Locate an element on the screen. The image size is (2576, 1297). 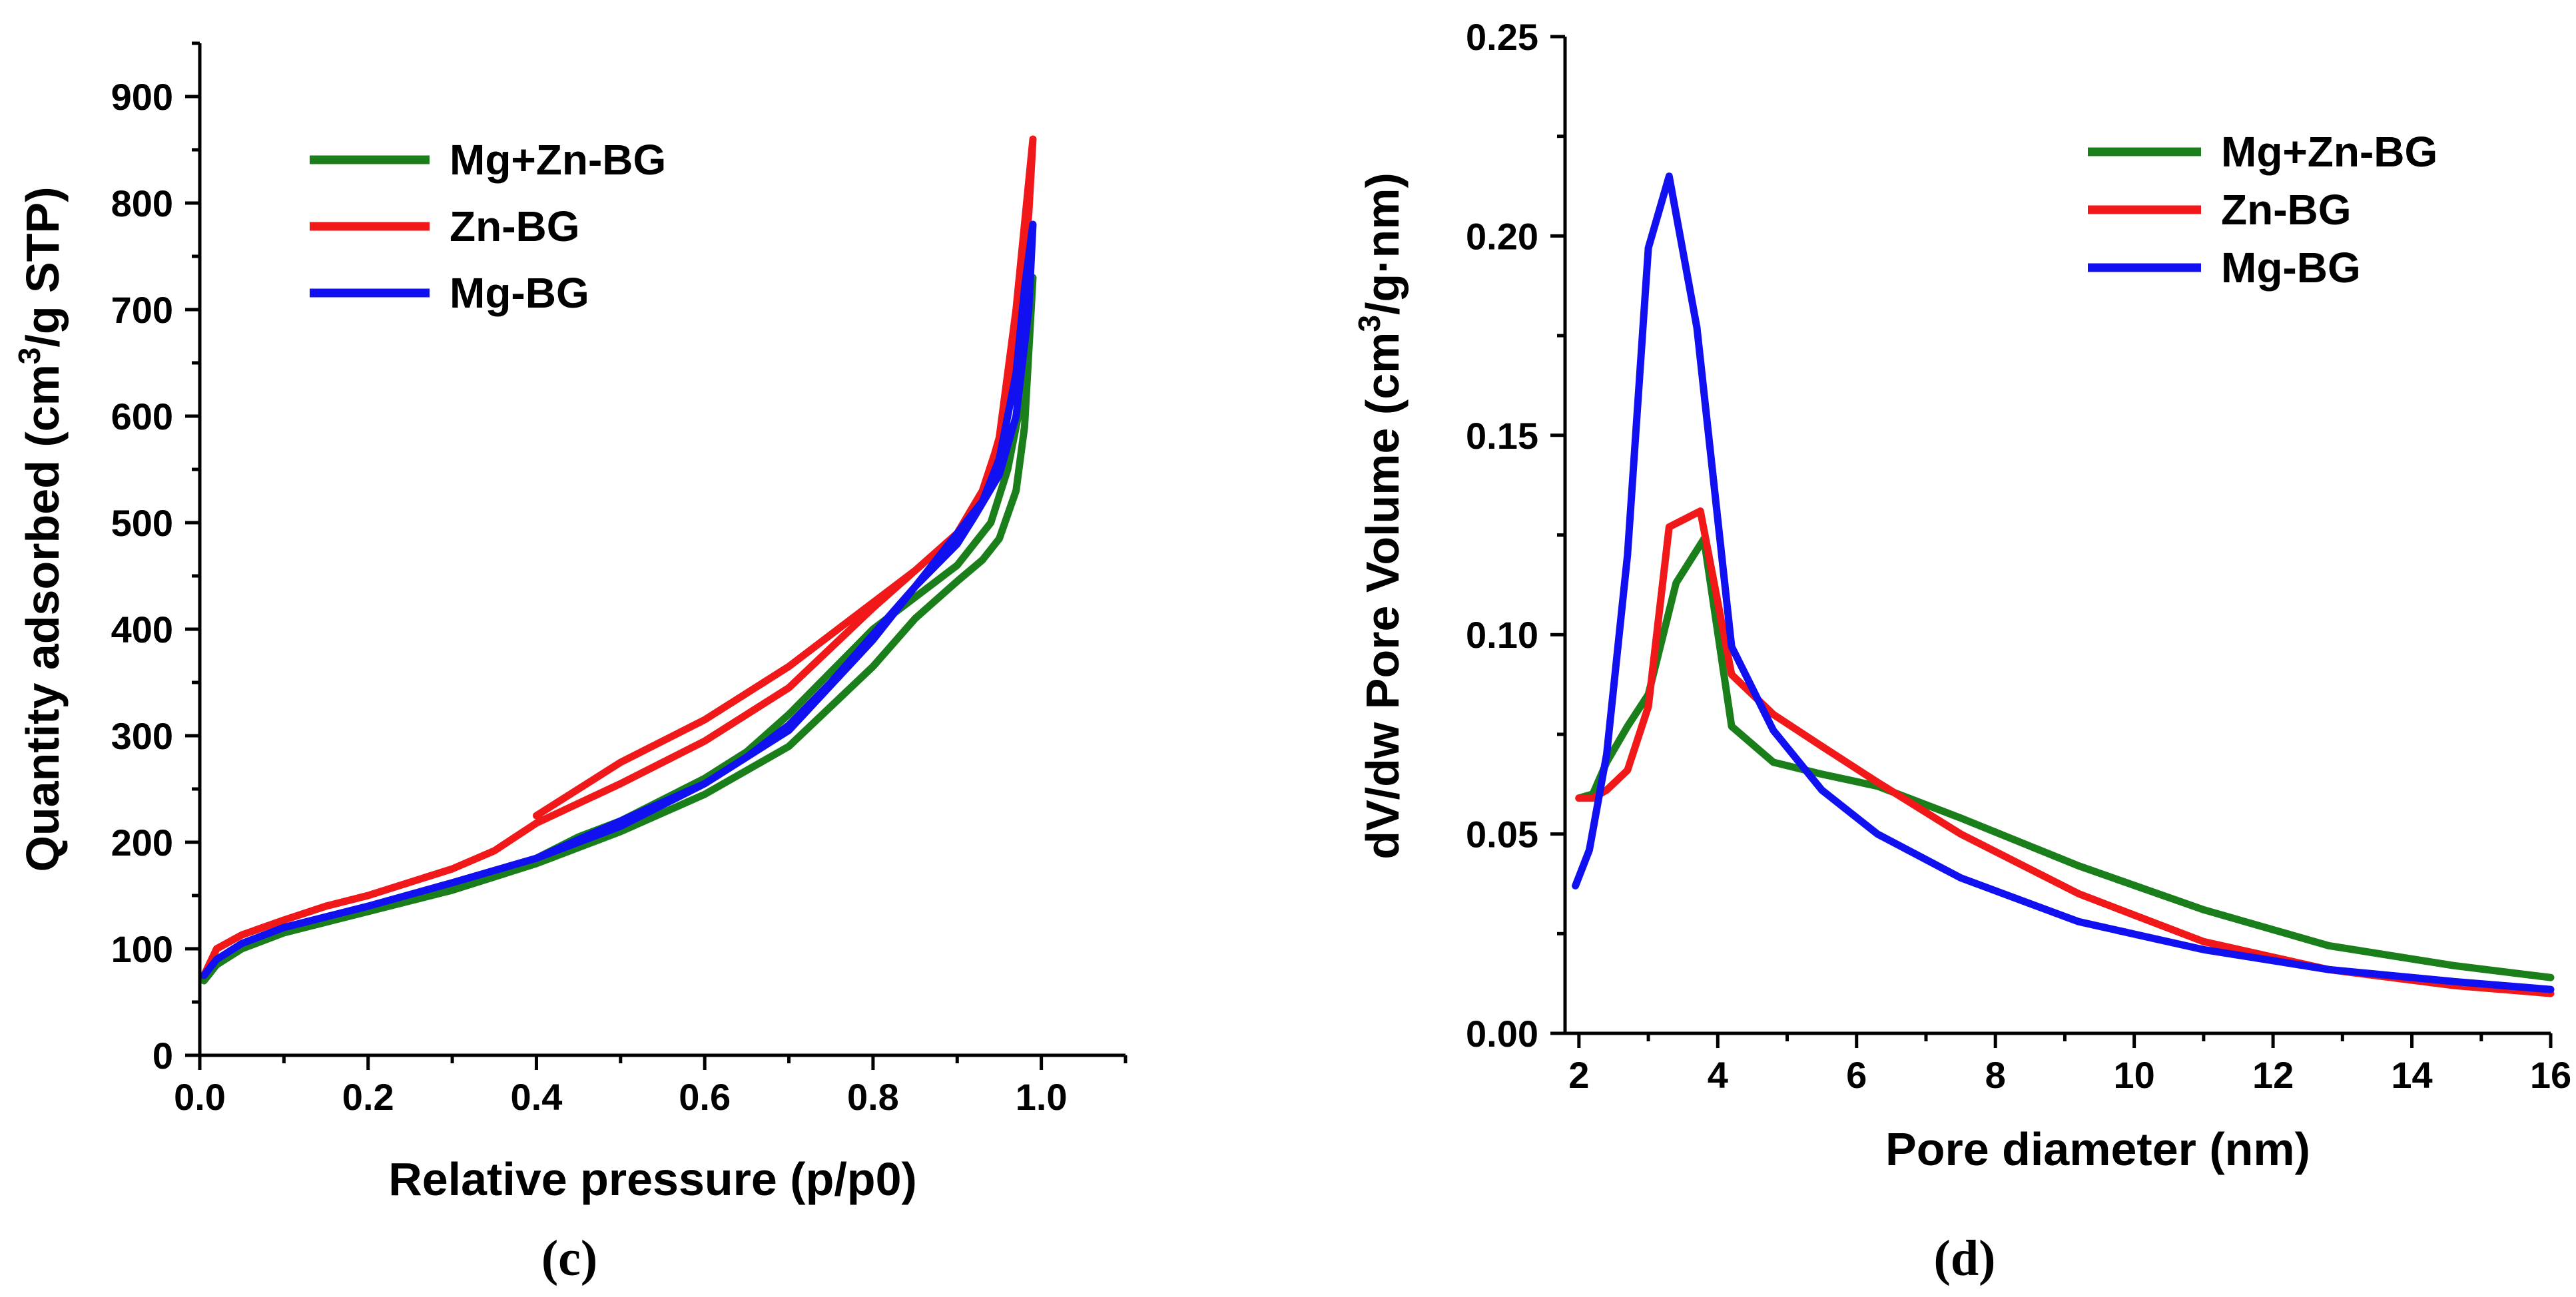
y-tick-label: 0.25 is located at coordinates (1502, 37).